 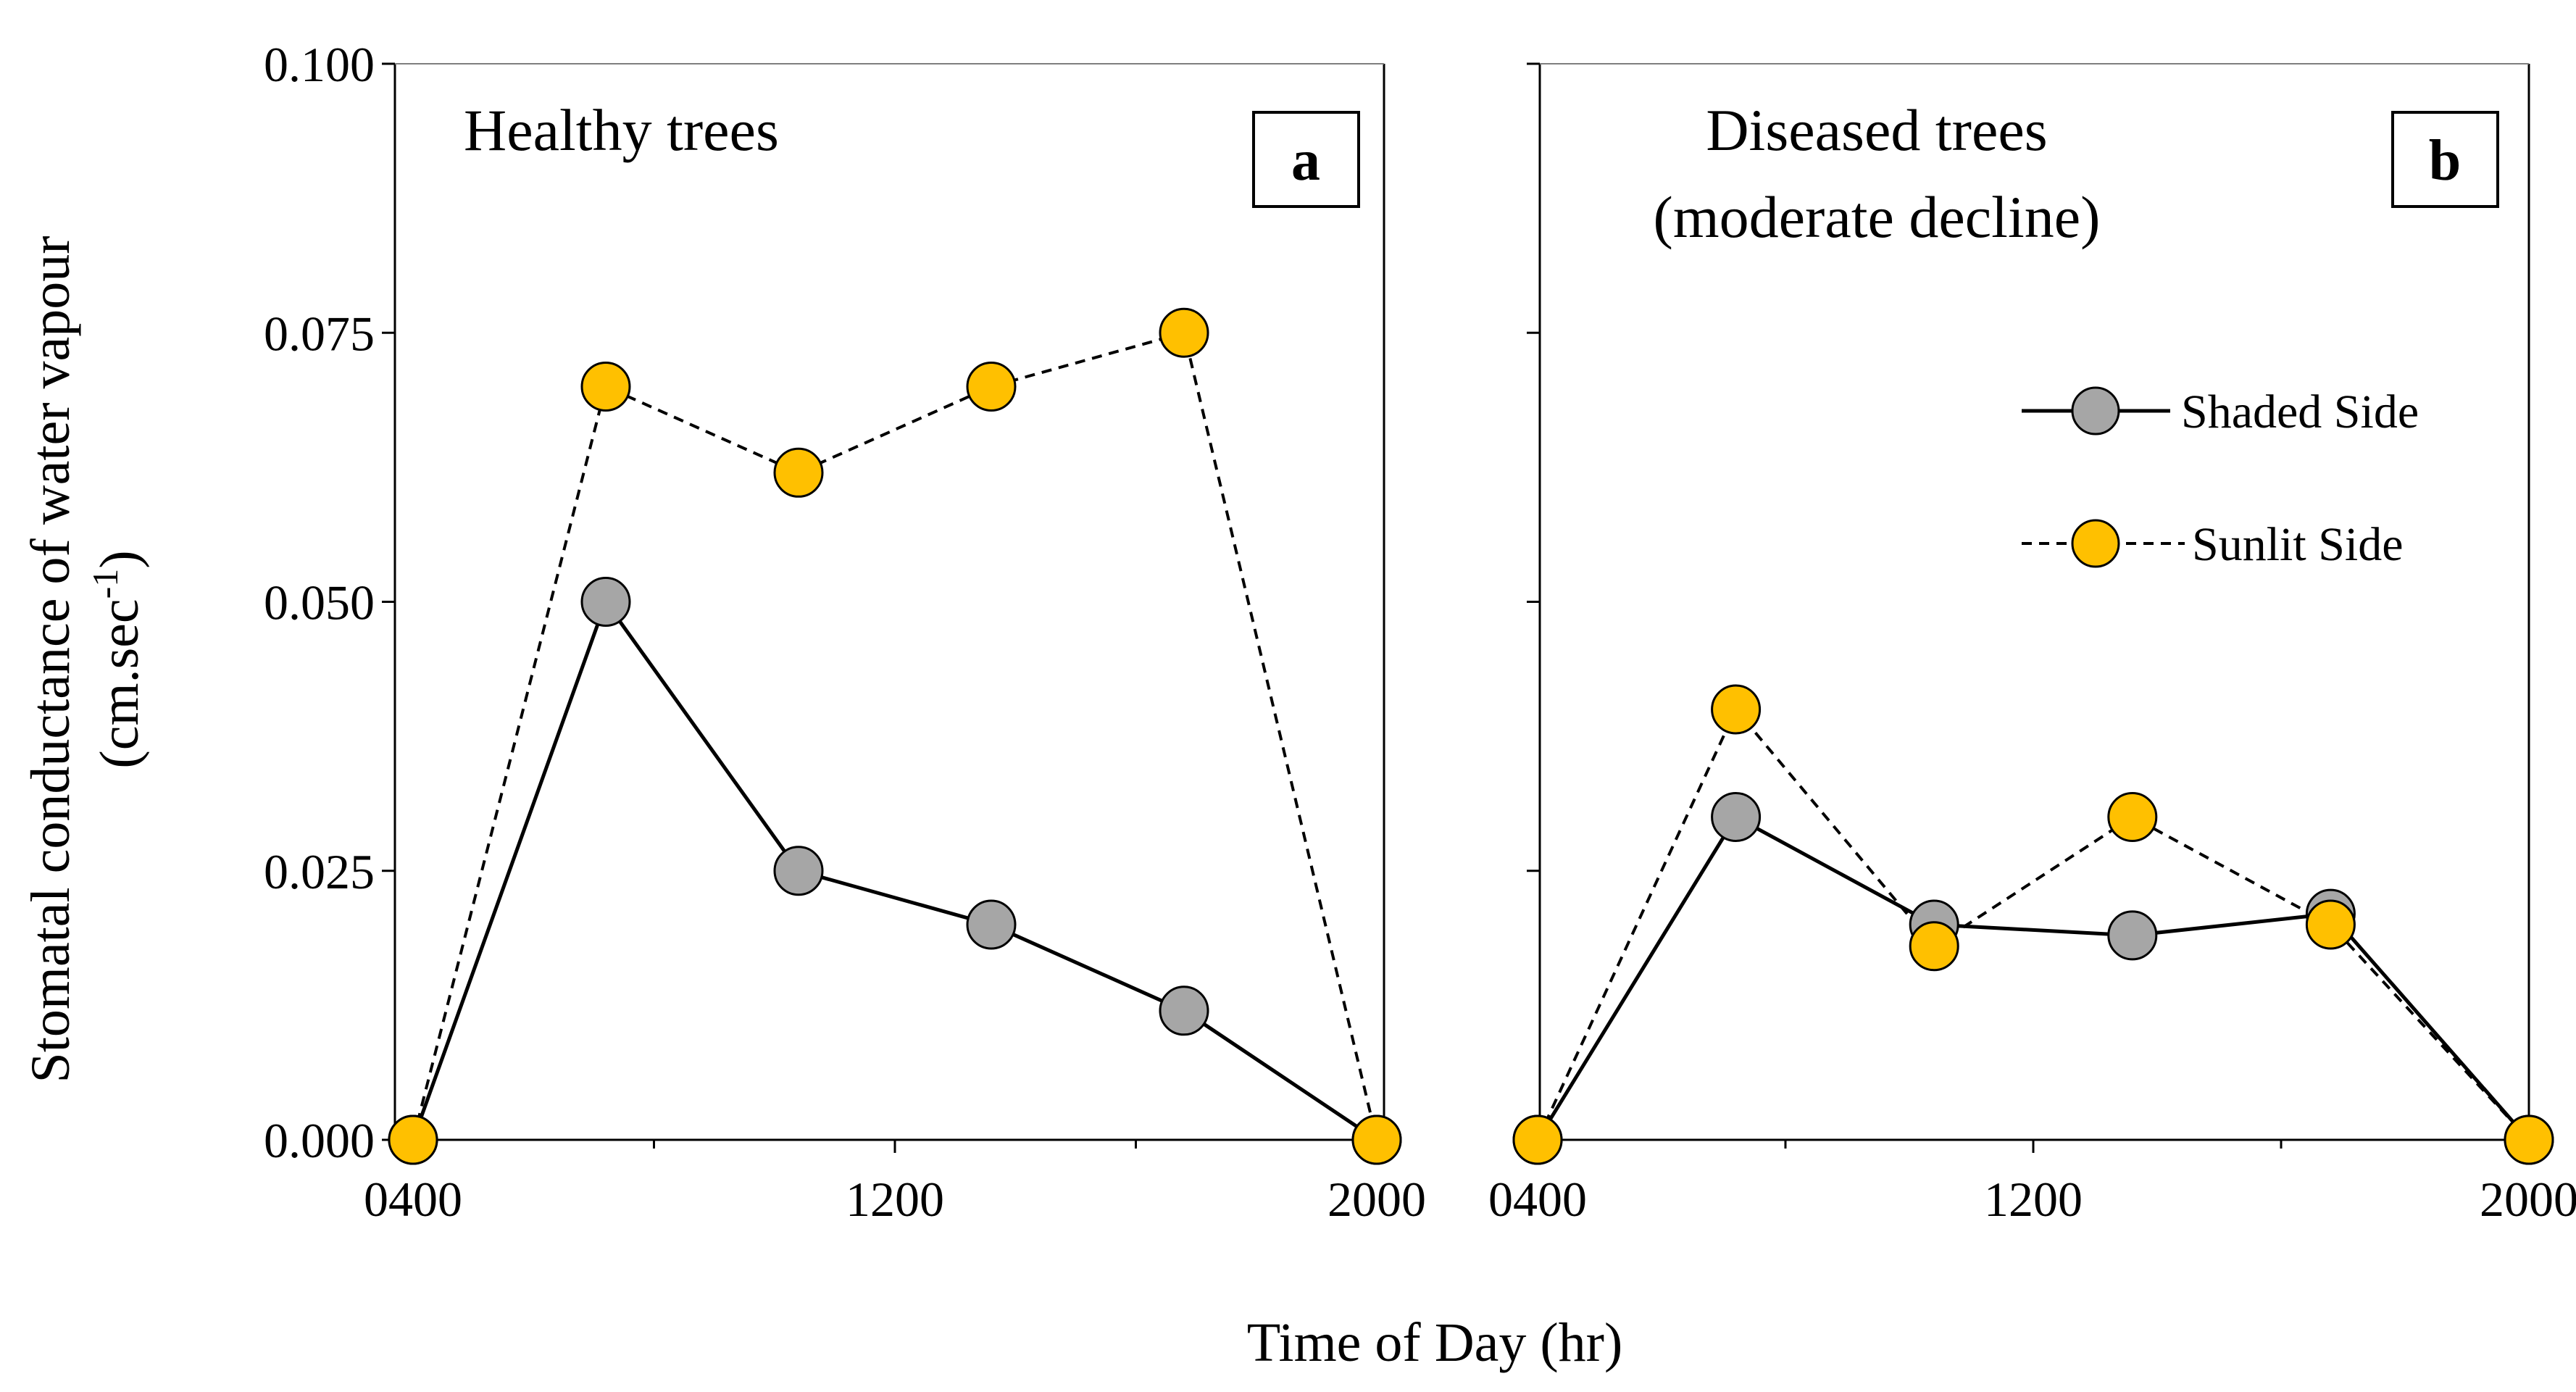 I want to click on y-tick-label: 0.075, so click(x=319, y=333).